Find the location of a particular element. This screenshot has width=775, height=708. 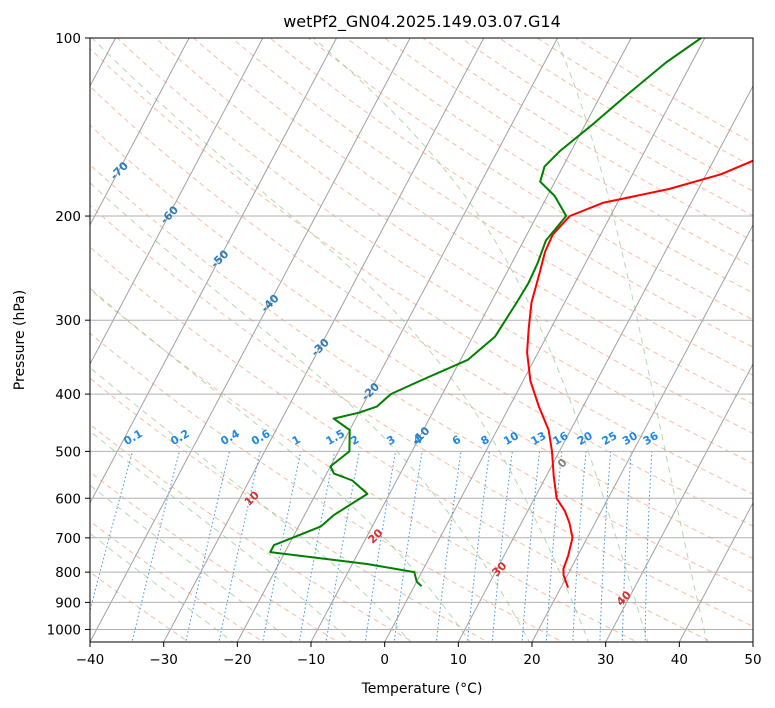

chart-title: wetPf2_GN04.2025.149.03.07.G14 is located at coordinates (422, 22).